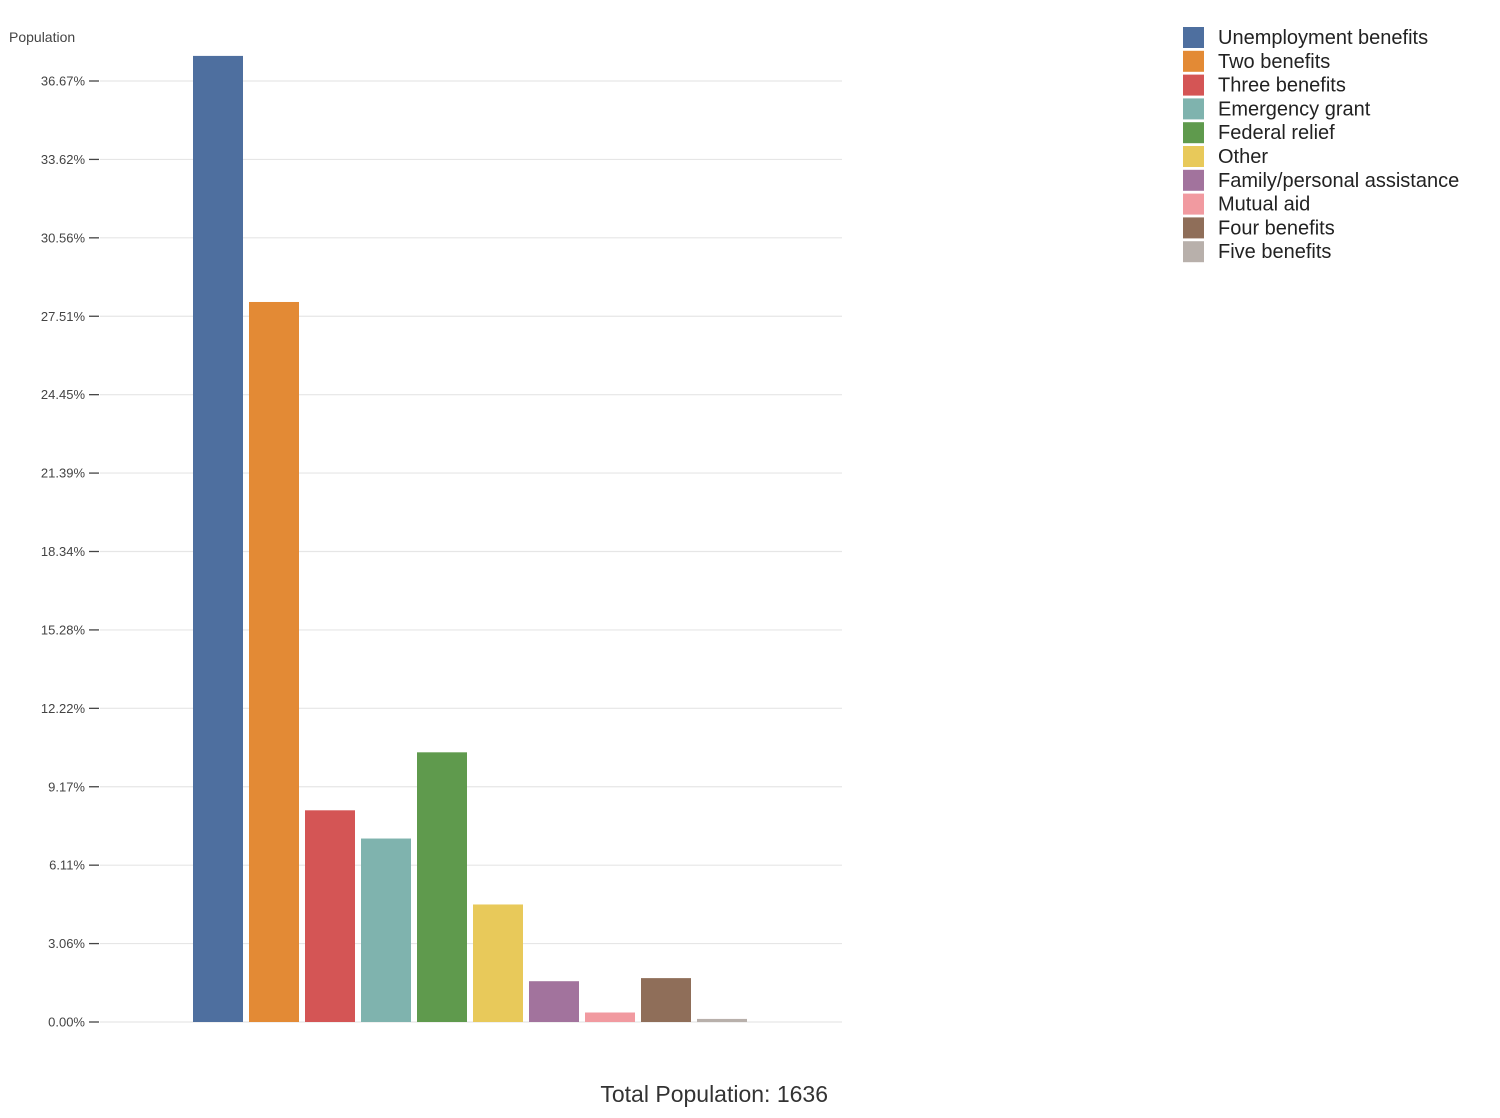  I want to click on legend-item-federal-relief: Federal relief, so click(1259, 133).